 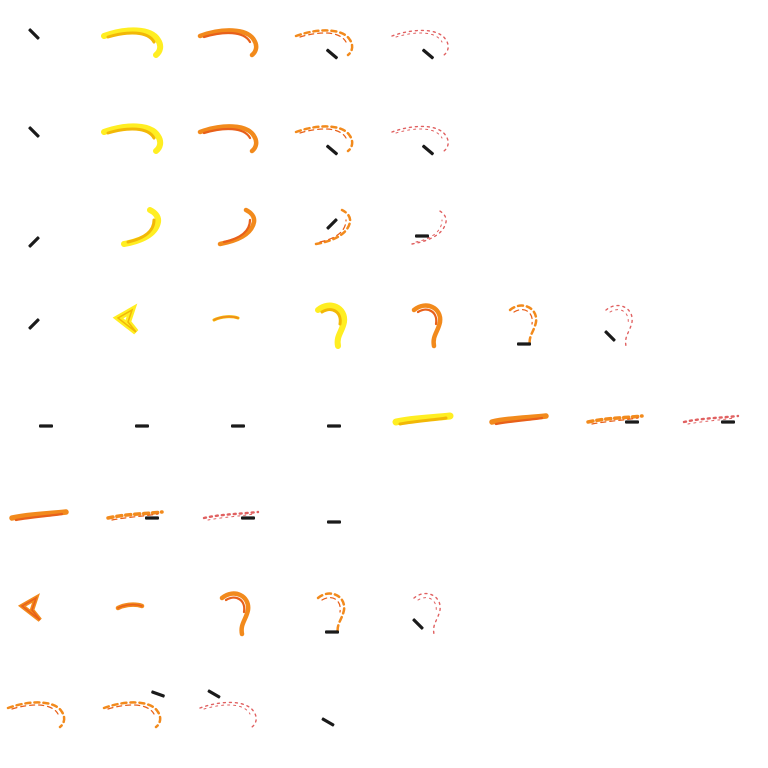 What do you see at coordinates (519, 419) in the screenshot?
I see `sprite-streak-orange` at bounding box center [519, 419].